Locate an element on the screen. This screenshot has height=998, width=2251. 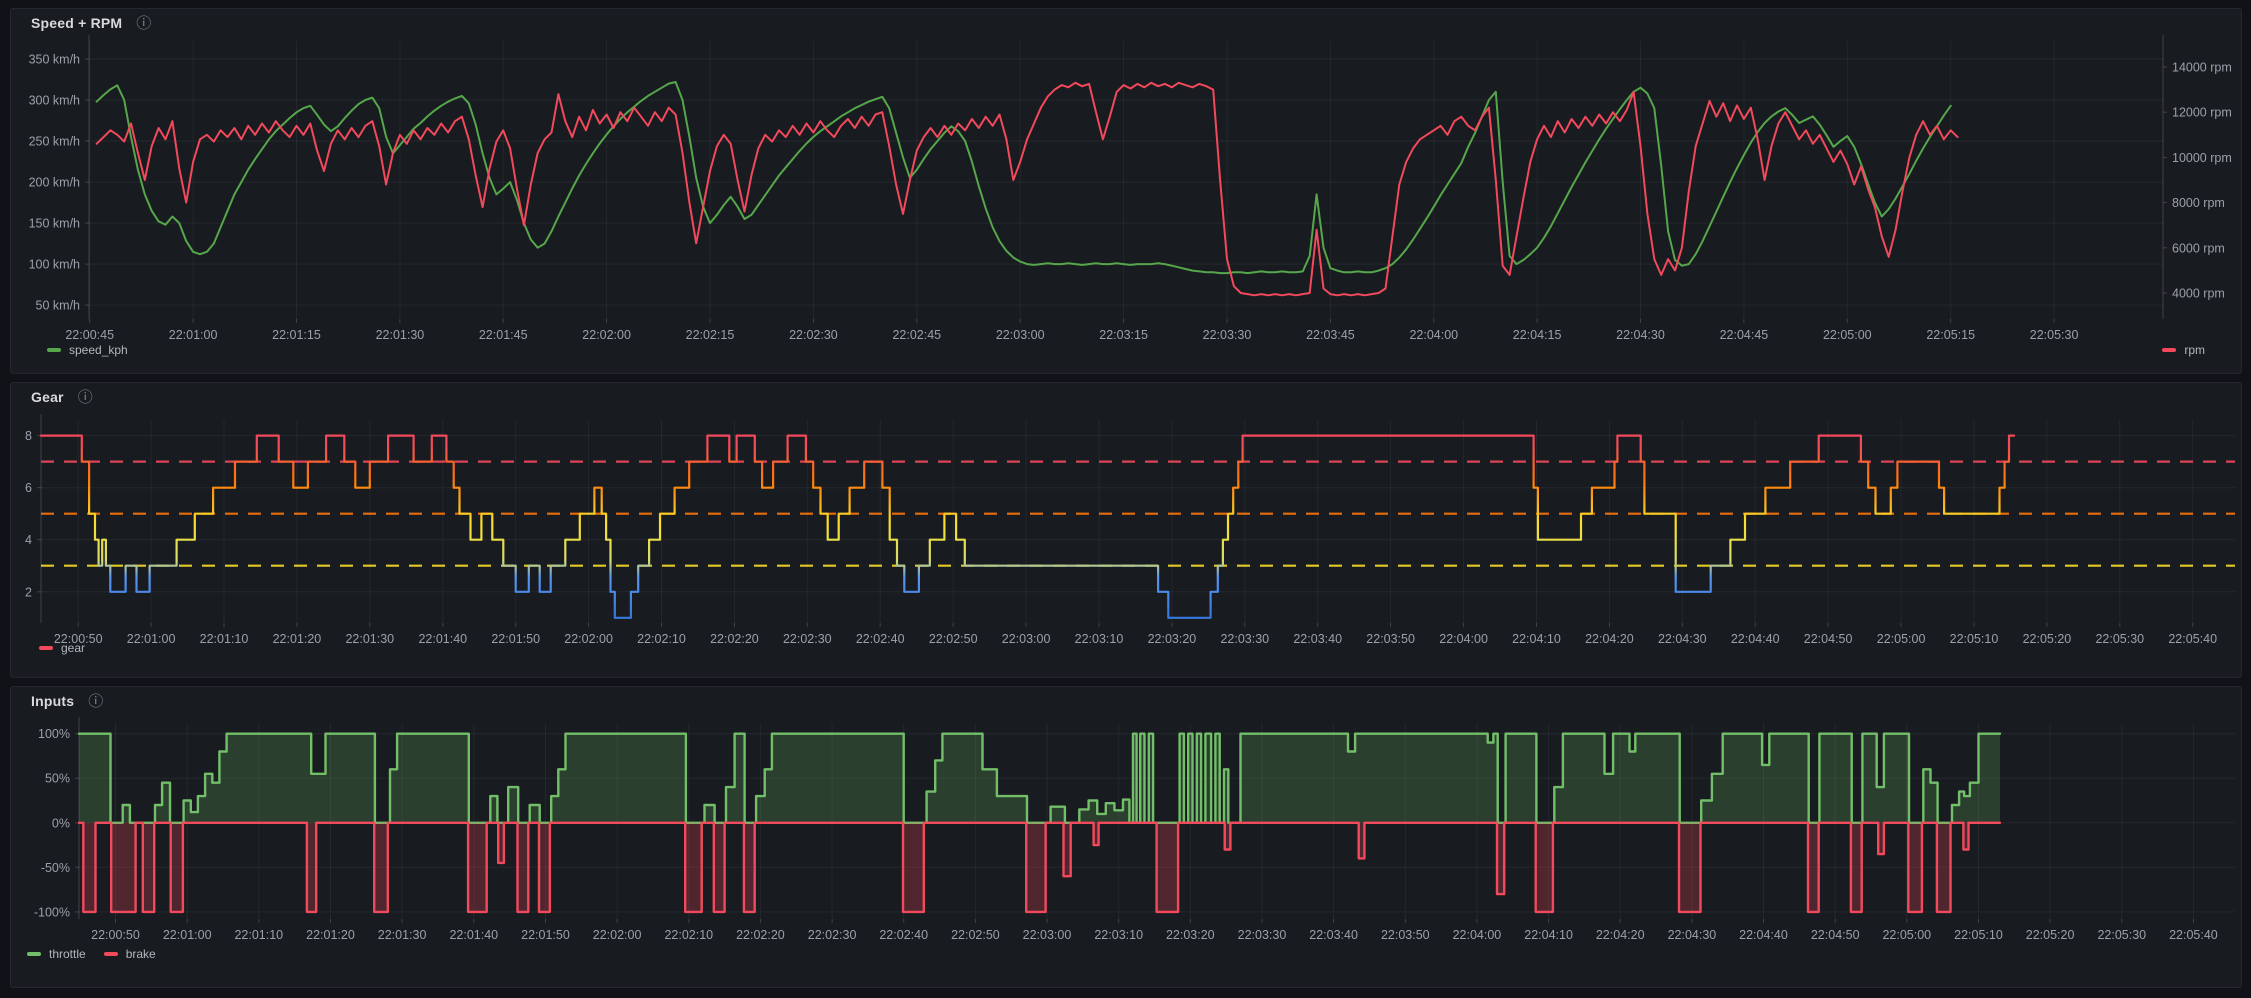
series-area-brake is located at coordinates (1039, 867).